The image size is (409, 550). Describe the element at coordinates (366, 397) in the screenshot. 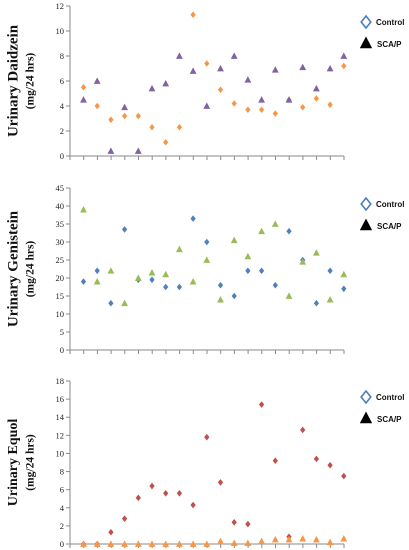

I see `legend-control-icon` at that location.